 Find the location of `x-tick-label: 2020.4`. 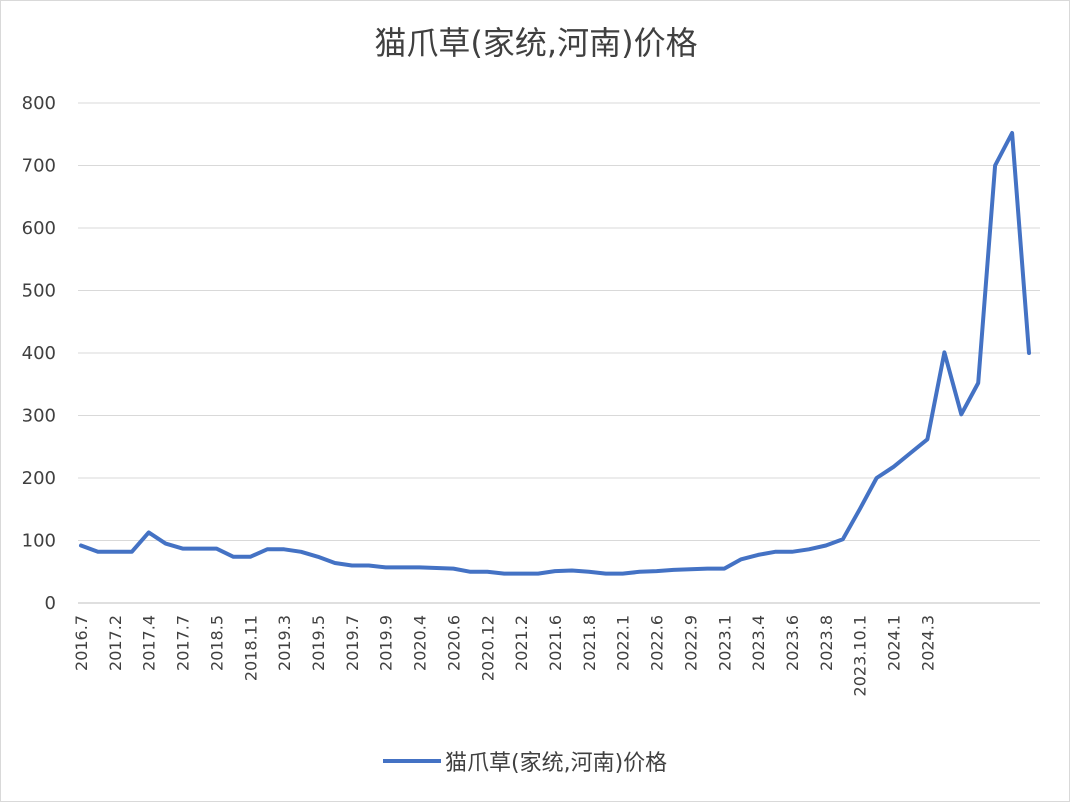

x-tick-label: 2020.4 is located at coordinates (420, 643).